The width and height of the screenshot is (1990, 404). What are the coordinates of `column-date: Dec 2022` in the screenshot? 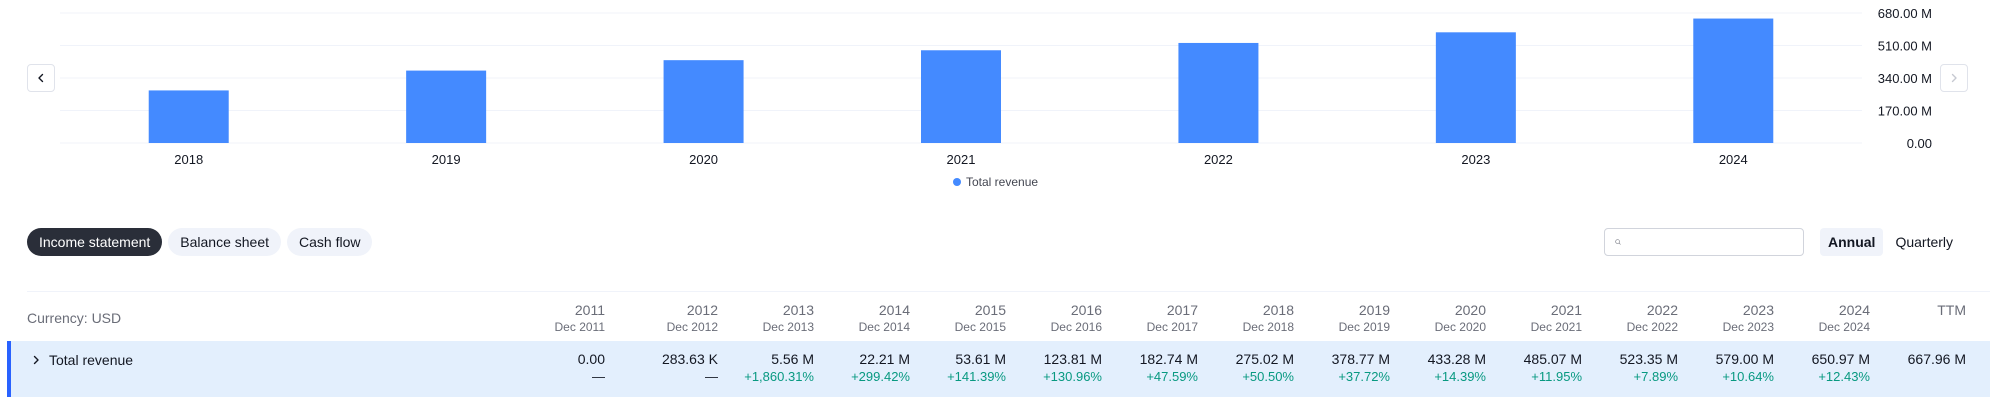 It's located at (1652, 327).